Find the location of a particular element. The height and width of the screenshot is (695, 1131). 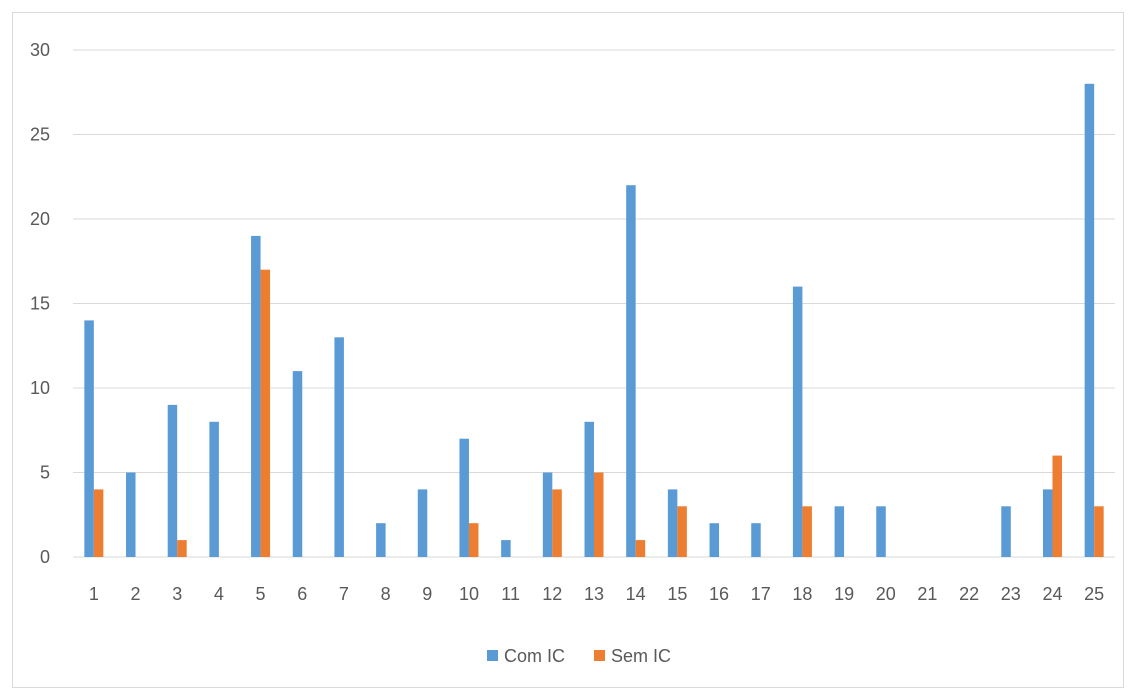

x-tick-label: 24 is located at coordinates (1052, 594).